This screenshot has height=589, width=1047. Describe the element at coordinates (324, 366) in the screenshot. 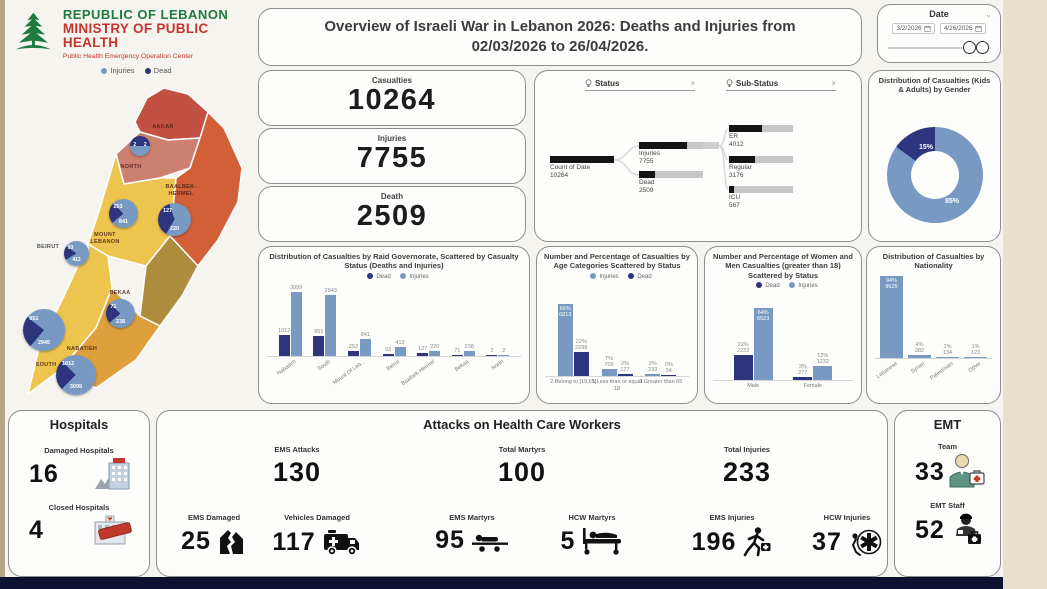

I see `category-label: South` at that location.